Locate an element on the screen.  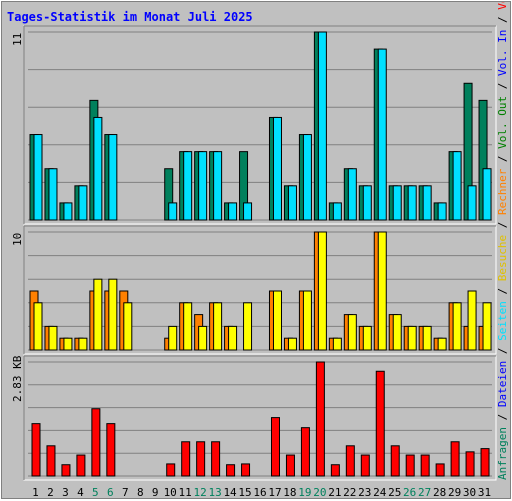
legend-part-13: / is located at coordinates (502, 20).